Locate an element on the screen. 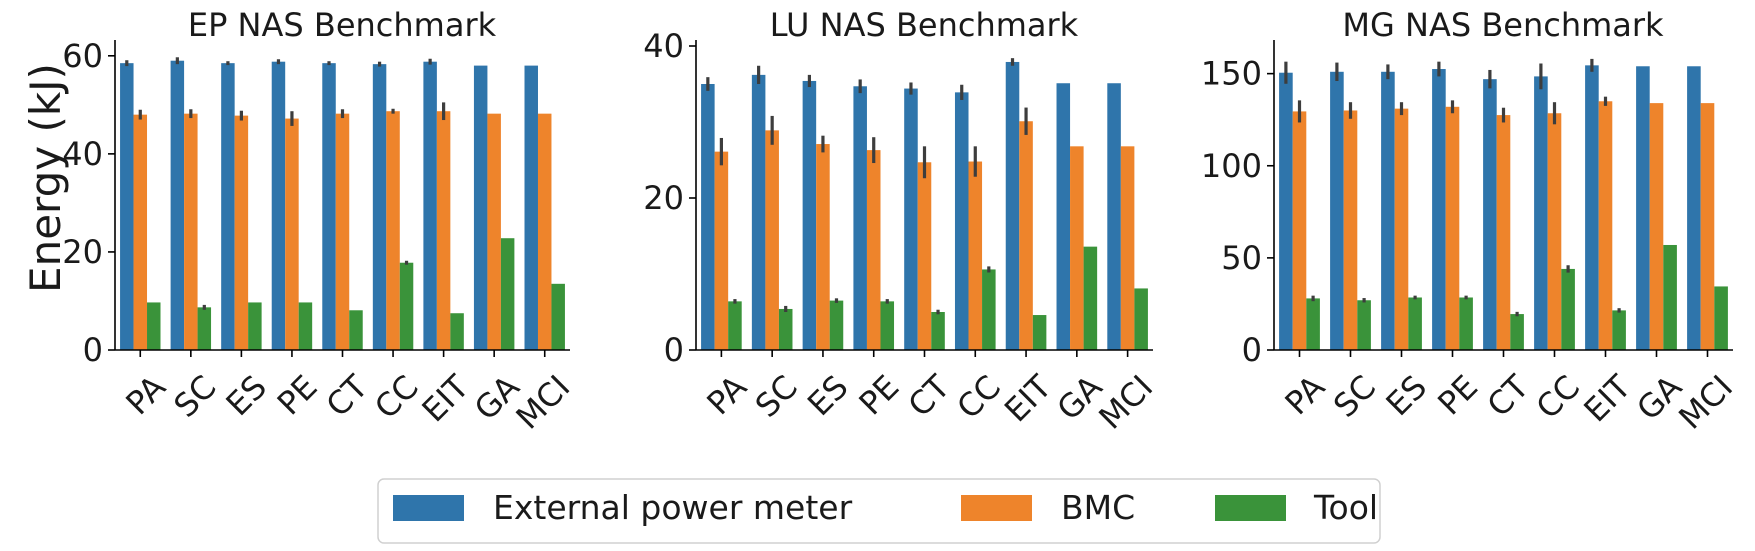  bar-ep-sc-s0 is located at coordinates (177, 205).